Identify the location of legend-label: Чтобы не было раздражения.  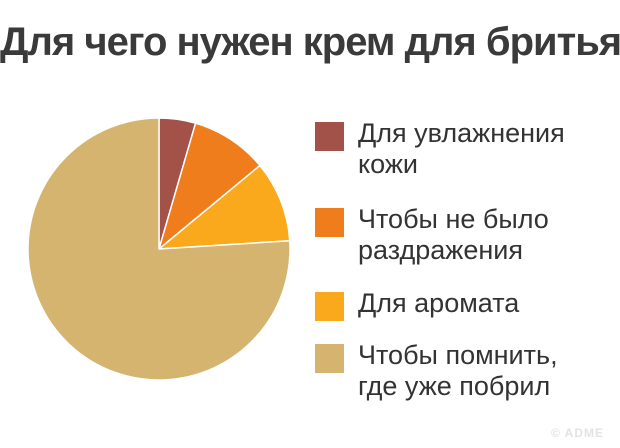
(453, 234).